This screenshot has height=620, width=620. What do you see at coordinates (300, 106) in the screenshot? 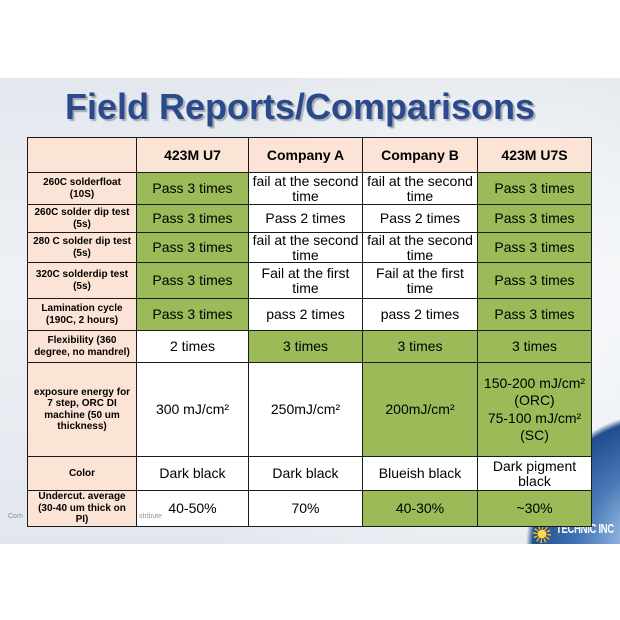
I see `slide-title: Field Reports/Comparisons` at bounding box center [300, 106].